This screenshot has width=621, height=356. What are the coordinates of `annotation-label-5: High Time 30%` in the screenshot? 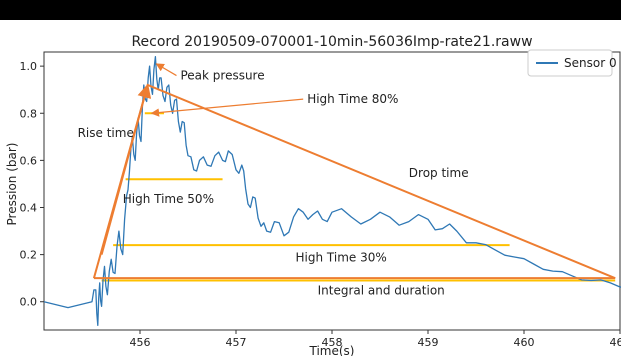 It's located at (341, 258).